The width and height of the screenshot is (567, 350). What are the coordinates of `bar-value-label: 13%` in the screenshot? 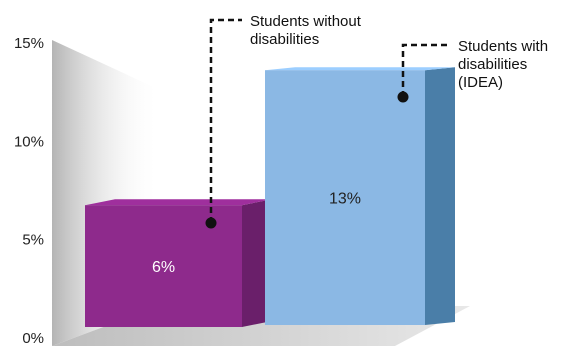 It's located at (345, 199).